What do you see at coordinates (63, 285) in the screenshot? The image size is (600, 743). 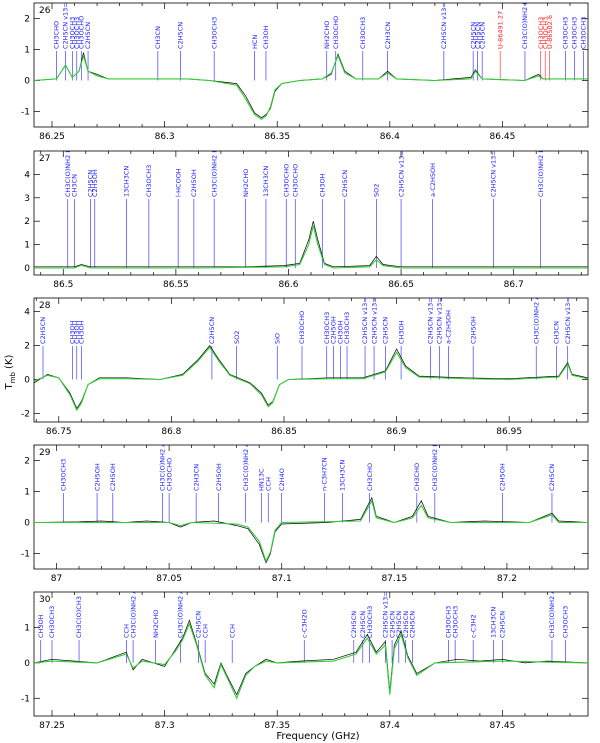 I see `x-tick-label: 86.5` at bounding box center [63, 285].